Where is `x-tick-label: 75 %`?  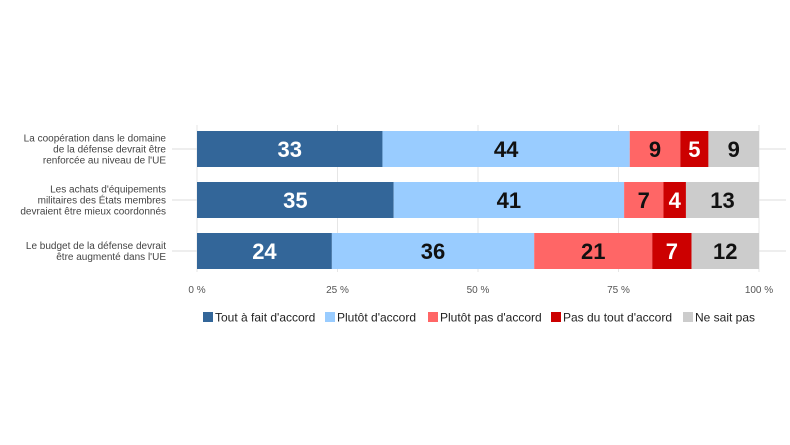 x-tick-label: 75 % is located at coordinates (618, 290).